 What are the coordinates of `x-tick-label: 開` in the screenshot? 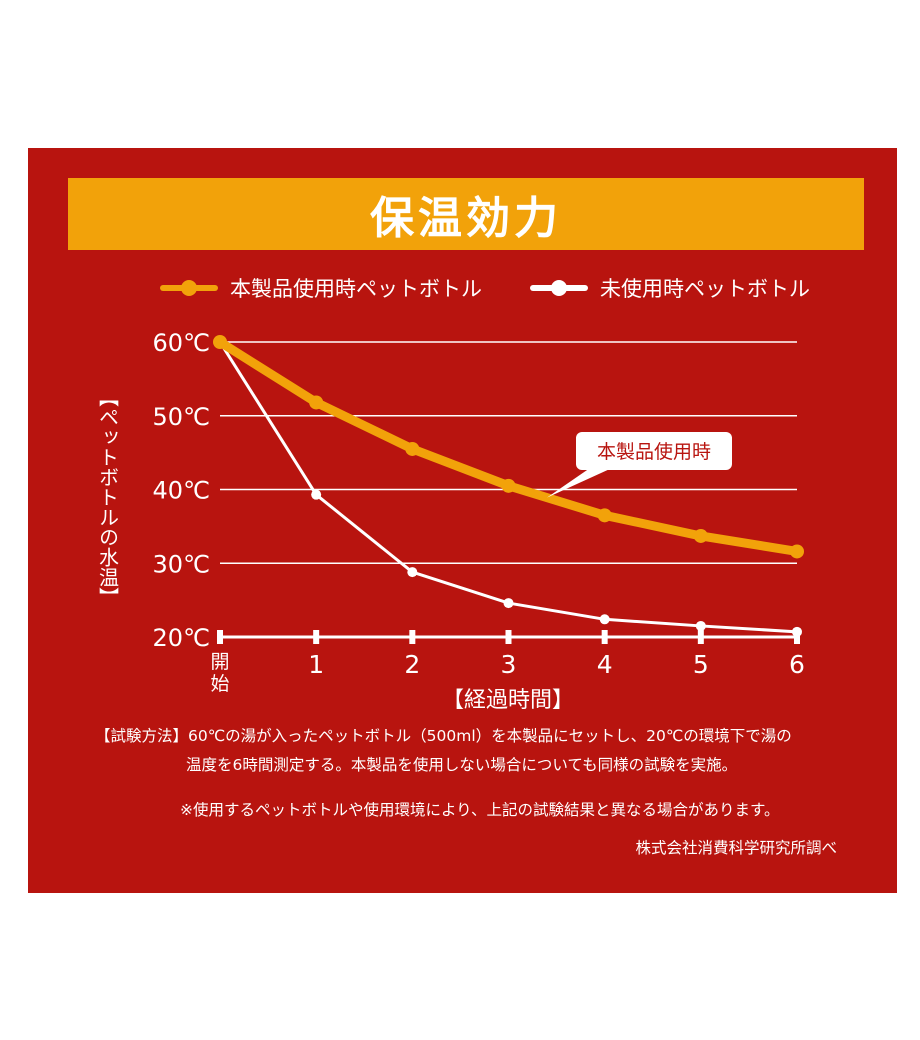 It's located at (219, 662).